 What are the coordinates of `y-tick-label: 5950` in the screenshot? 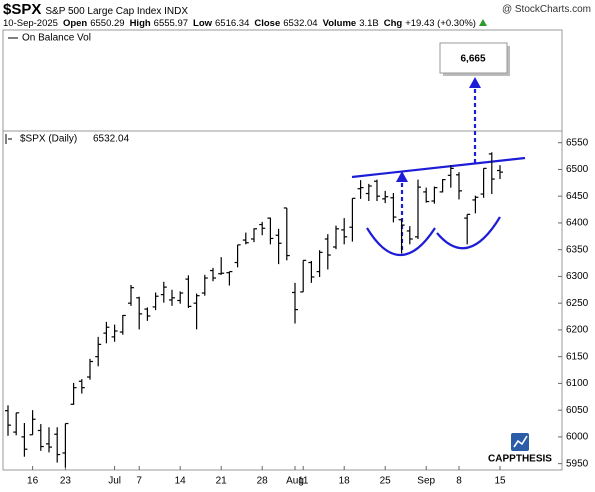 It's located at (577, 463).